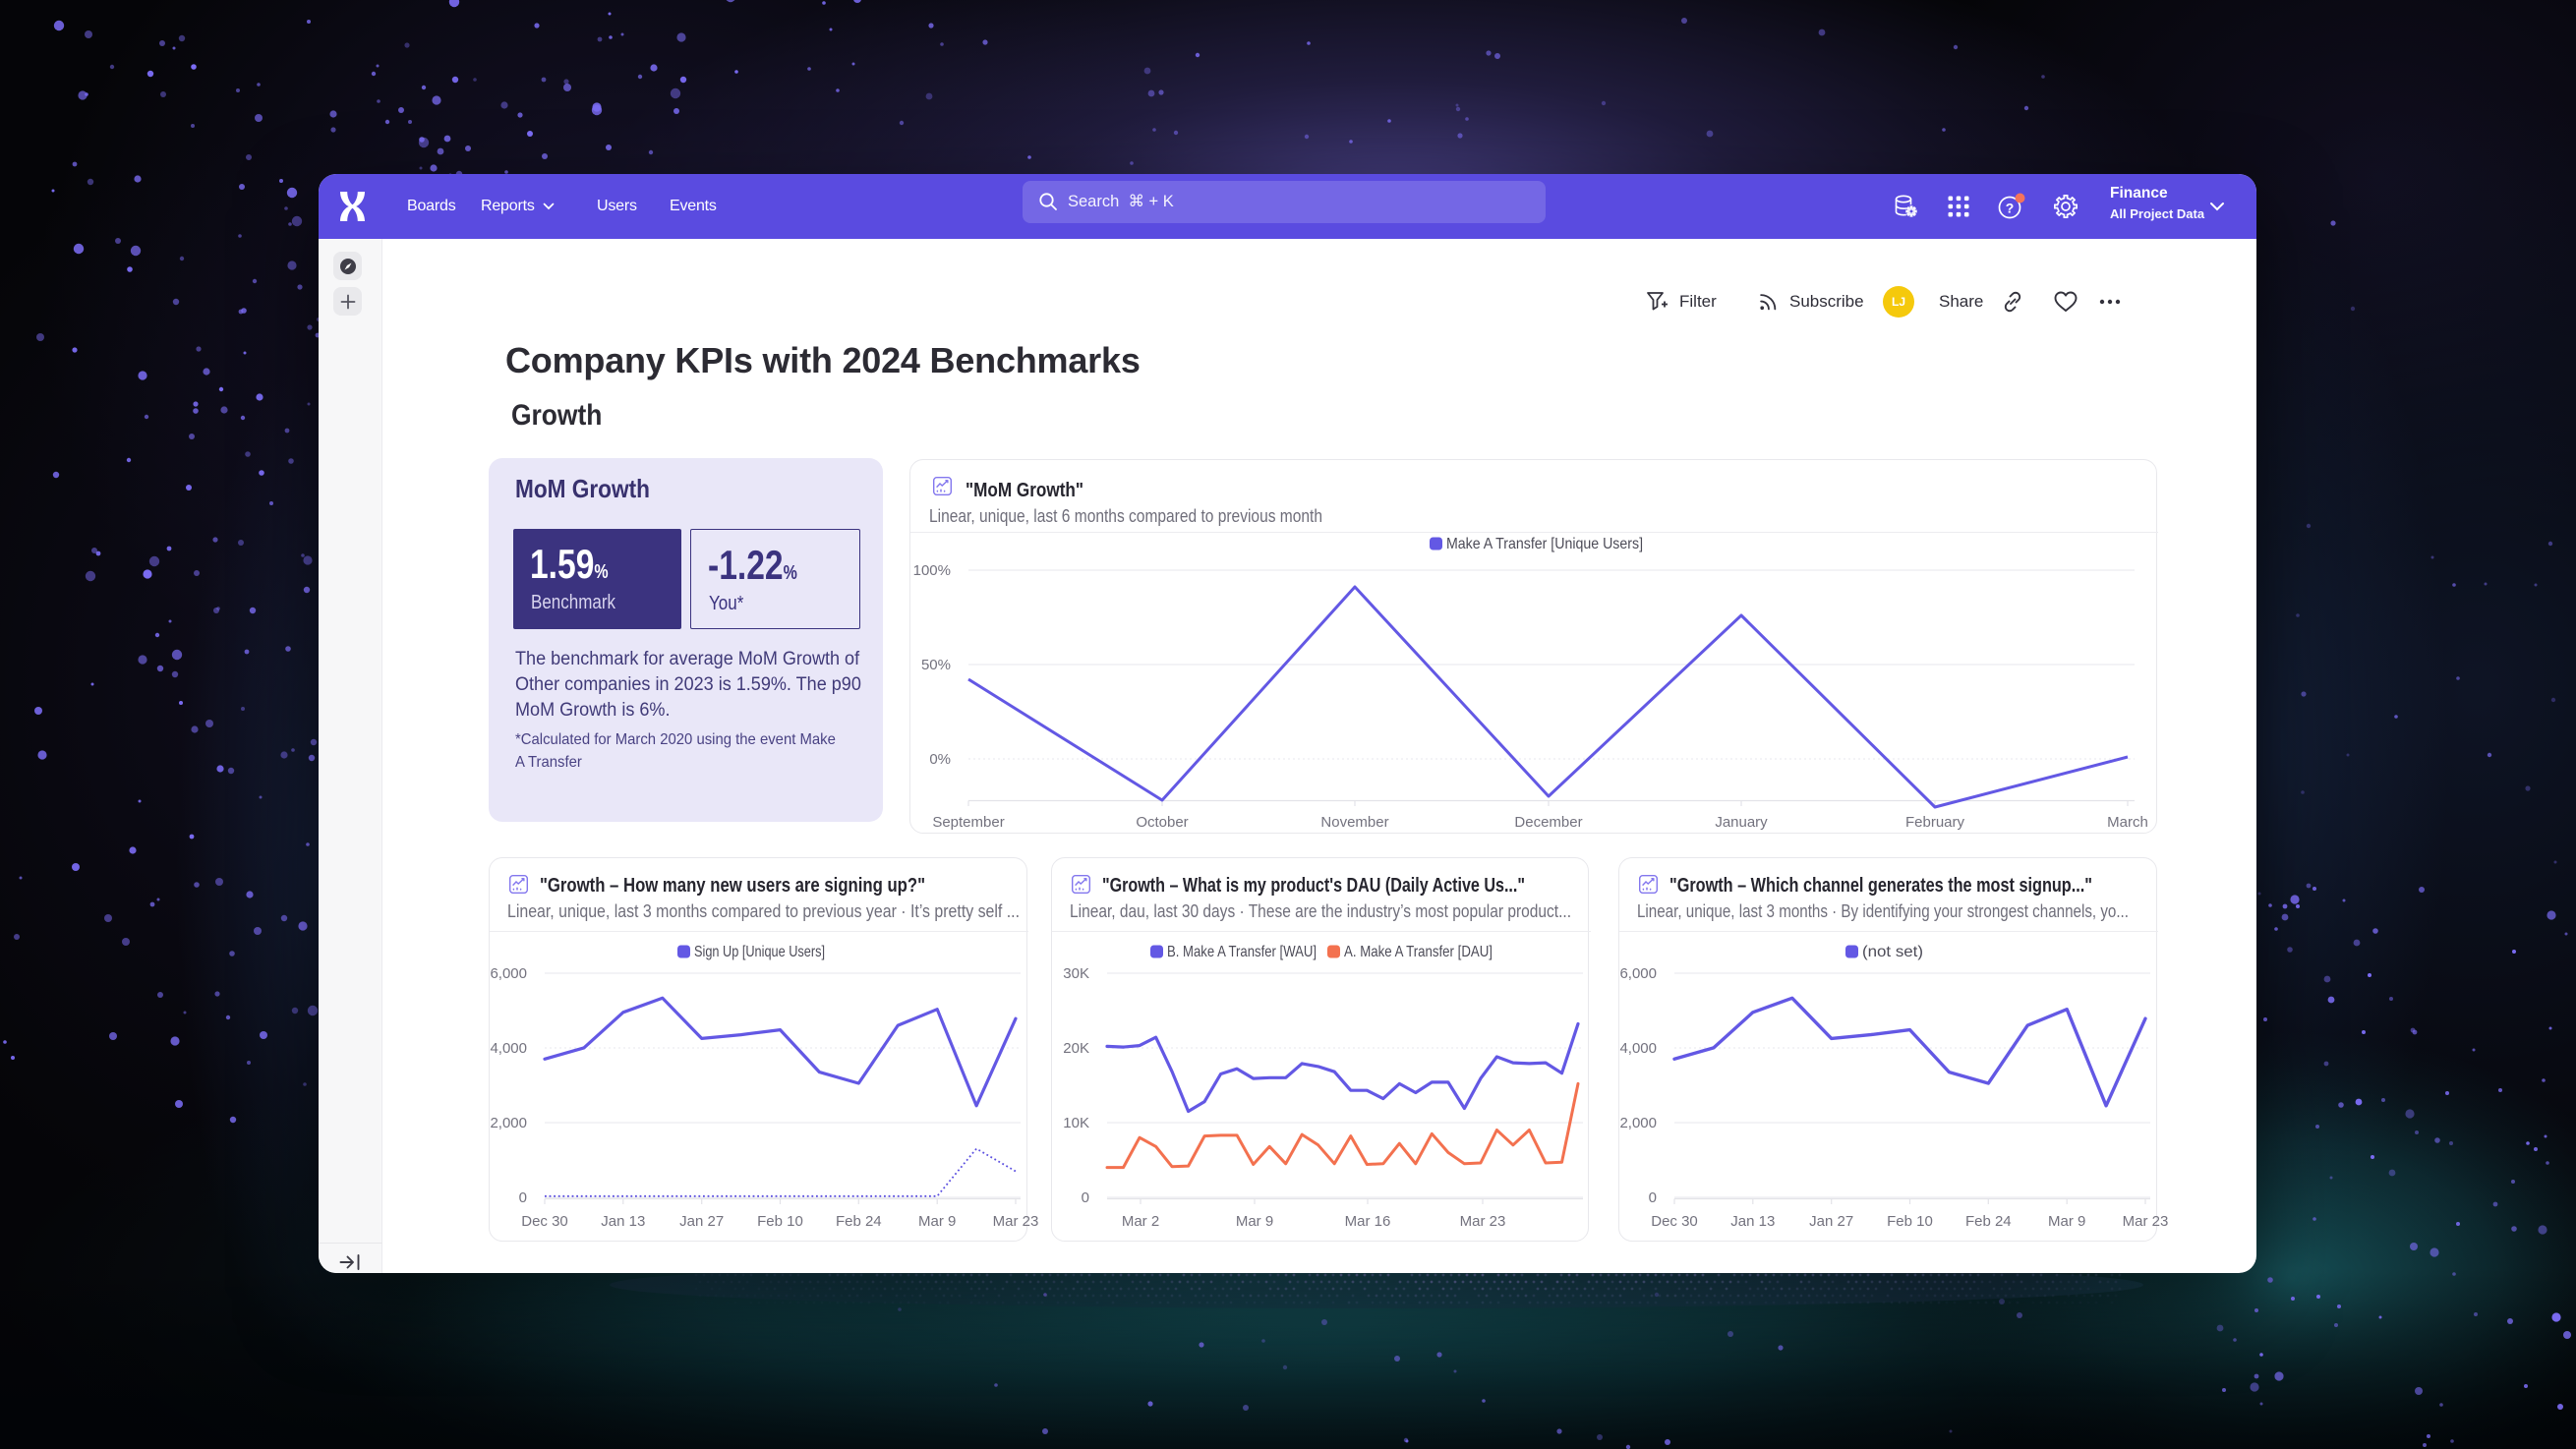  I want to click on svg-text: Sign Up [Unique Users], so click(759, 952).